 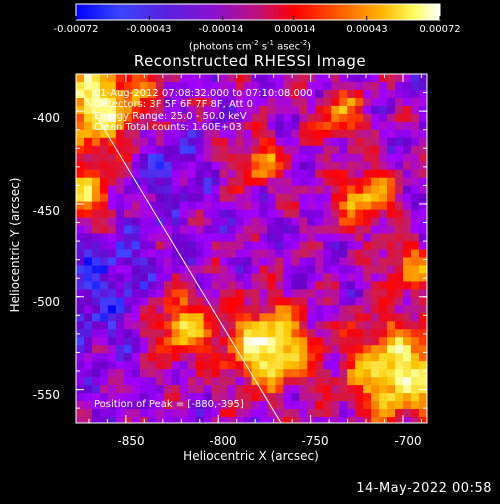 I want to click on x-axis-label: Heliocentric X (arcsec), so click(x=251, y=456).